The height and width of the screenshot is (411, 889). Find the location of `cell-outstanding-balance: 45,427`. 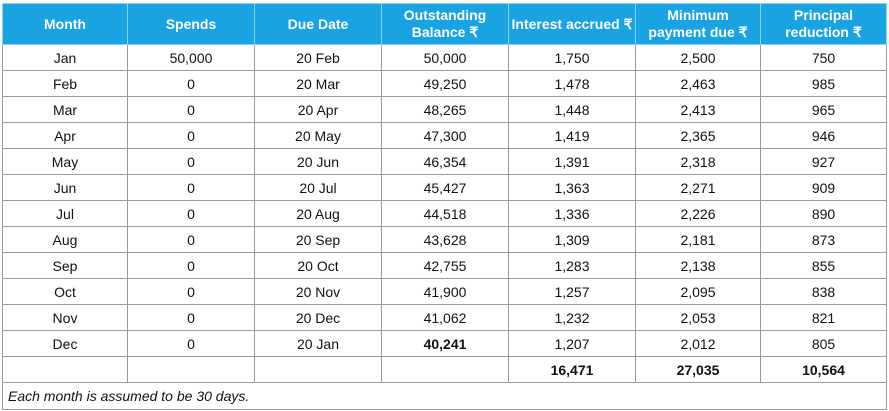

cell-outstanding-balance: 45,427 is located at coordinates (445, 187).